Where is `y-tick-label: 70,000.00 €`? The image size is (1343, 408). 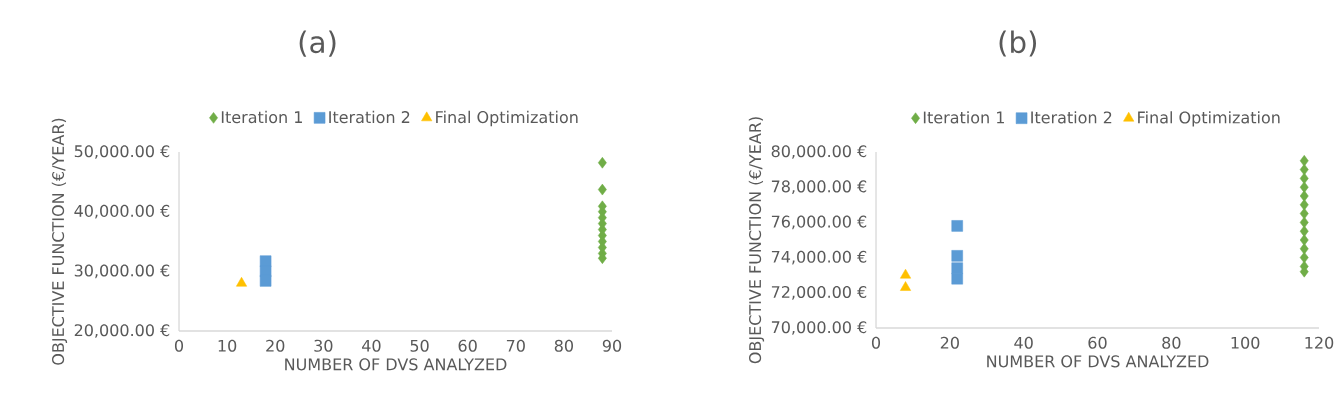
y-tick-label: 70,000.00 € is located at coordinates (819, 328).